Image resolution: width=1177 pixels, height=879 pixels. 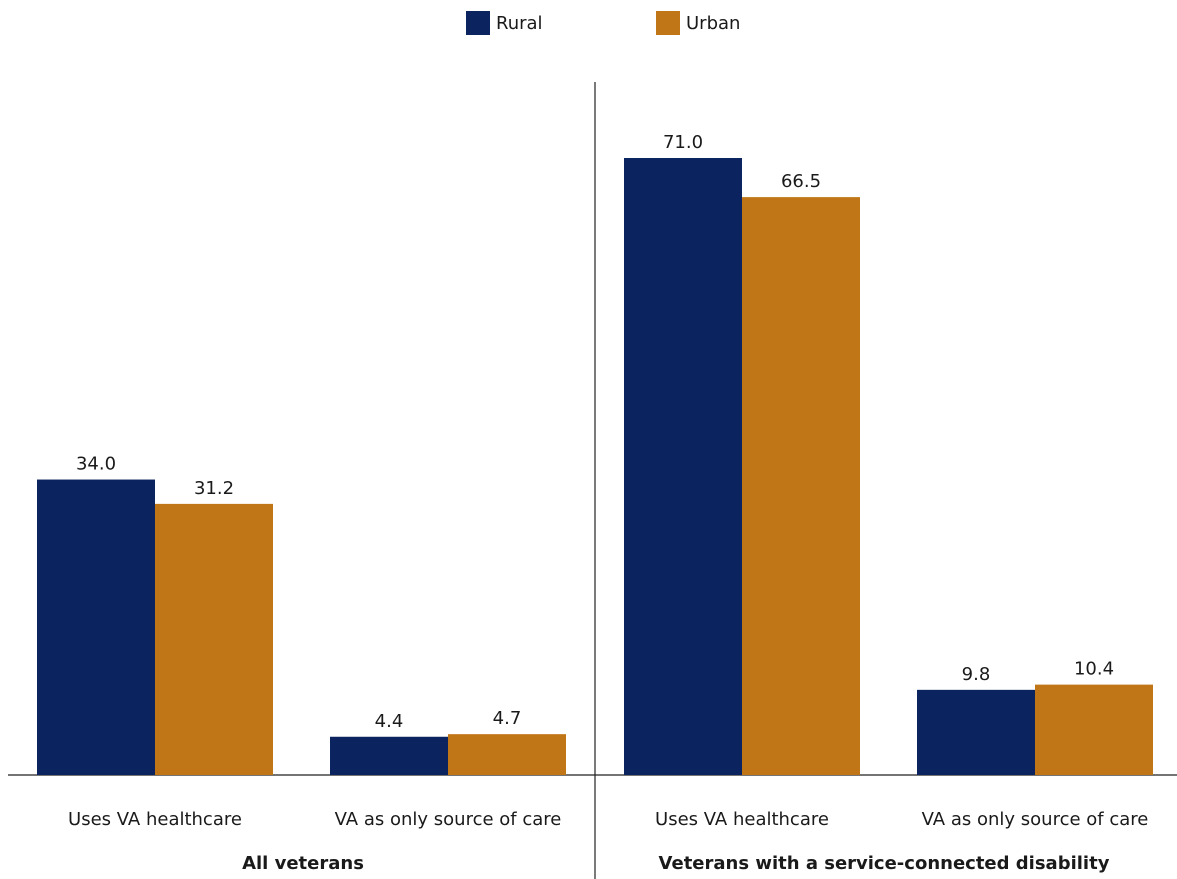 I want to click on legend-swatch-urban, so click(x=668, y=23).